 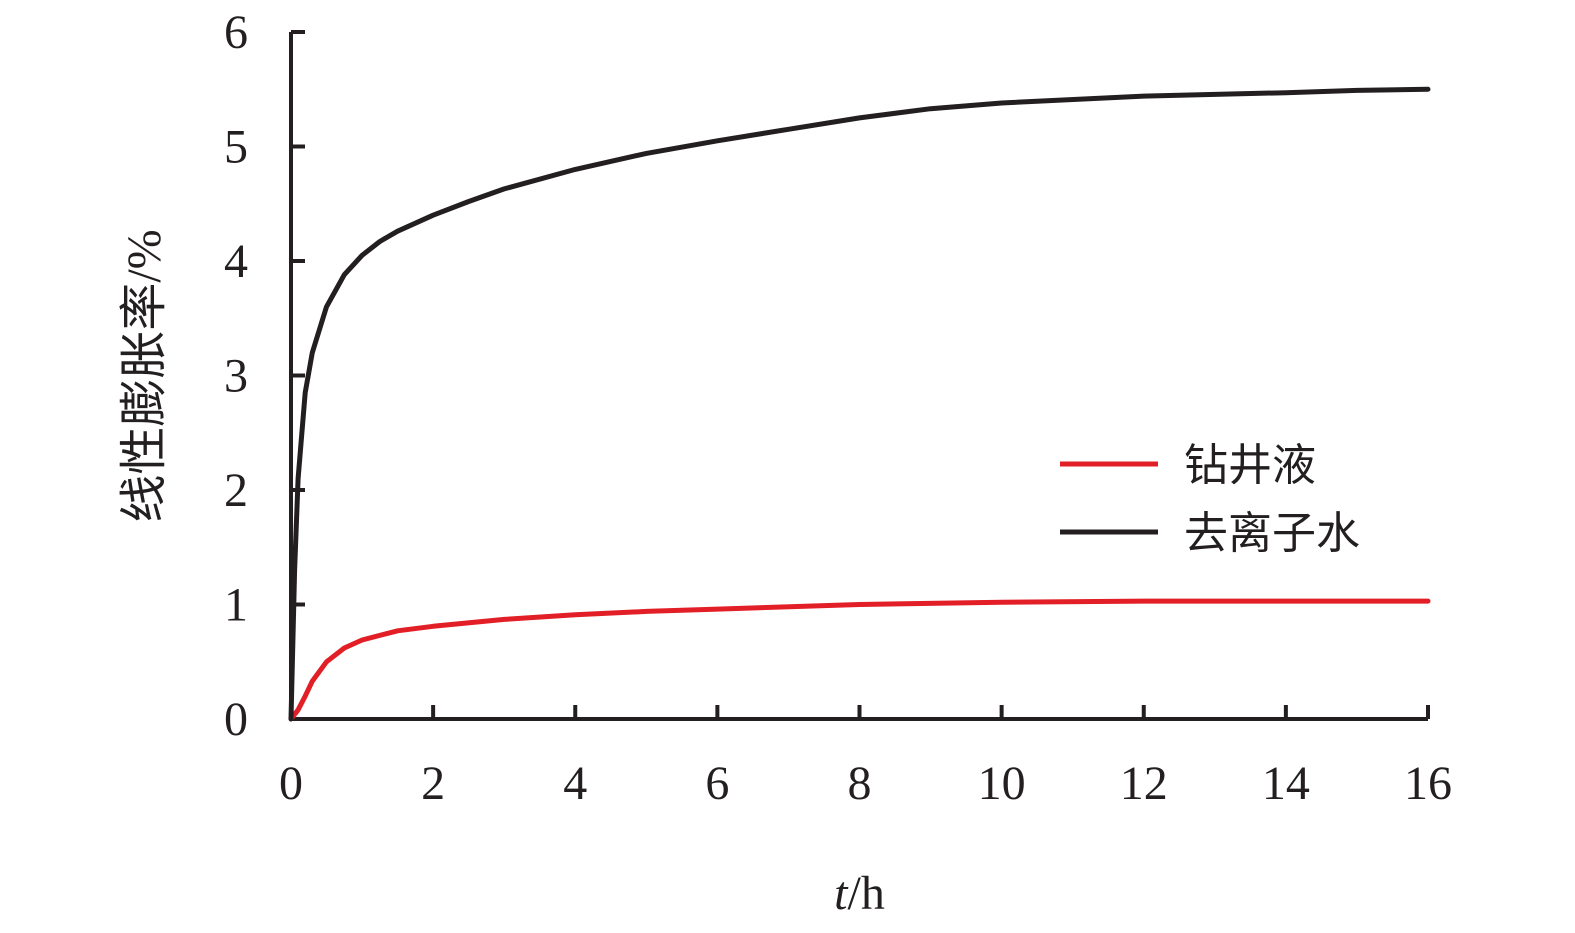 What do you see at coordinates (1272, 533) in the screenshot?
I see `legend-label-2: 去离子水` at bounding box center [1272, 533].